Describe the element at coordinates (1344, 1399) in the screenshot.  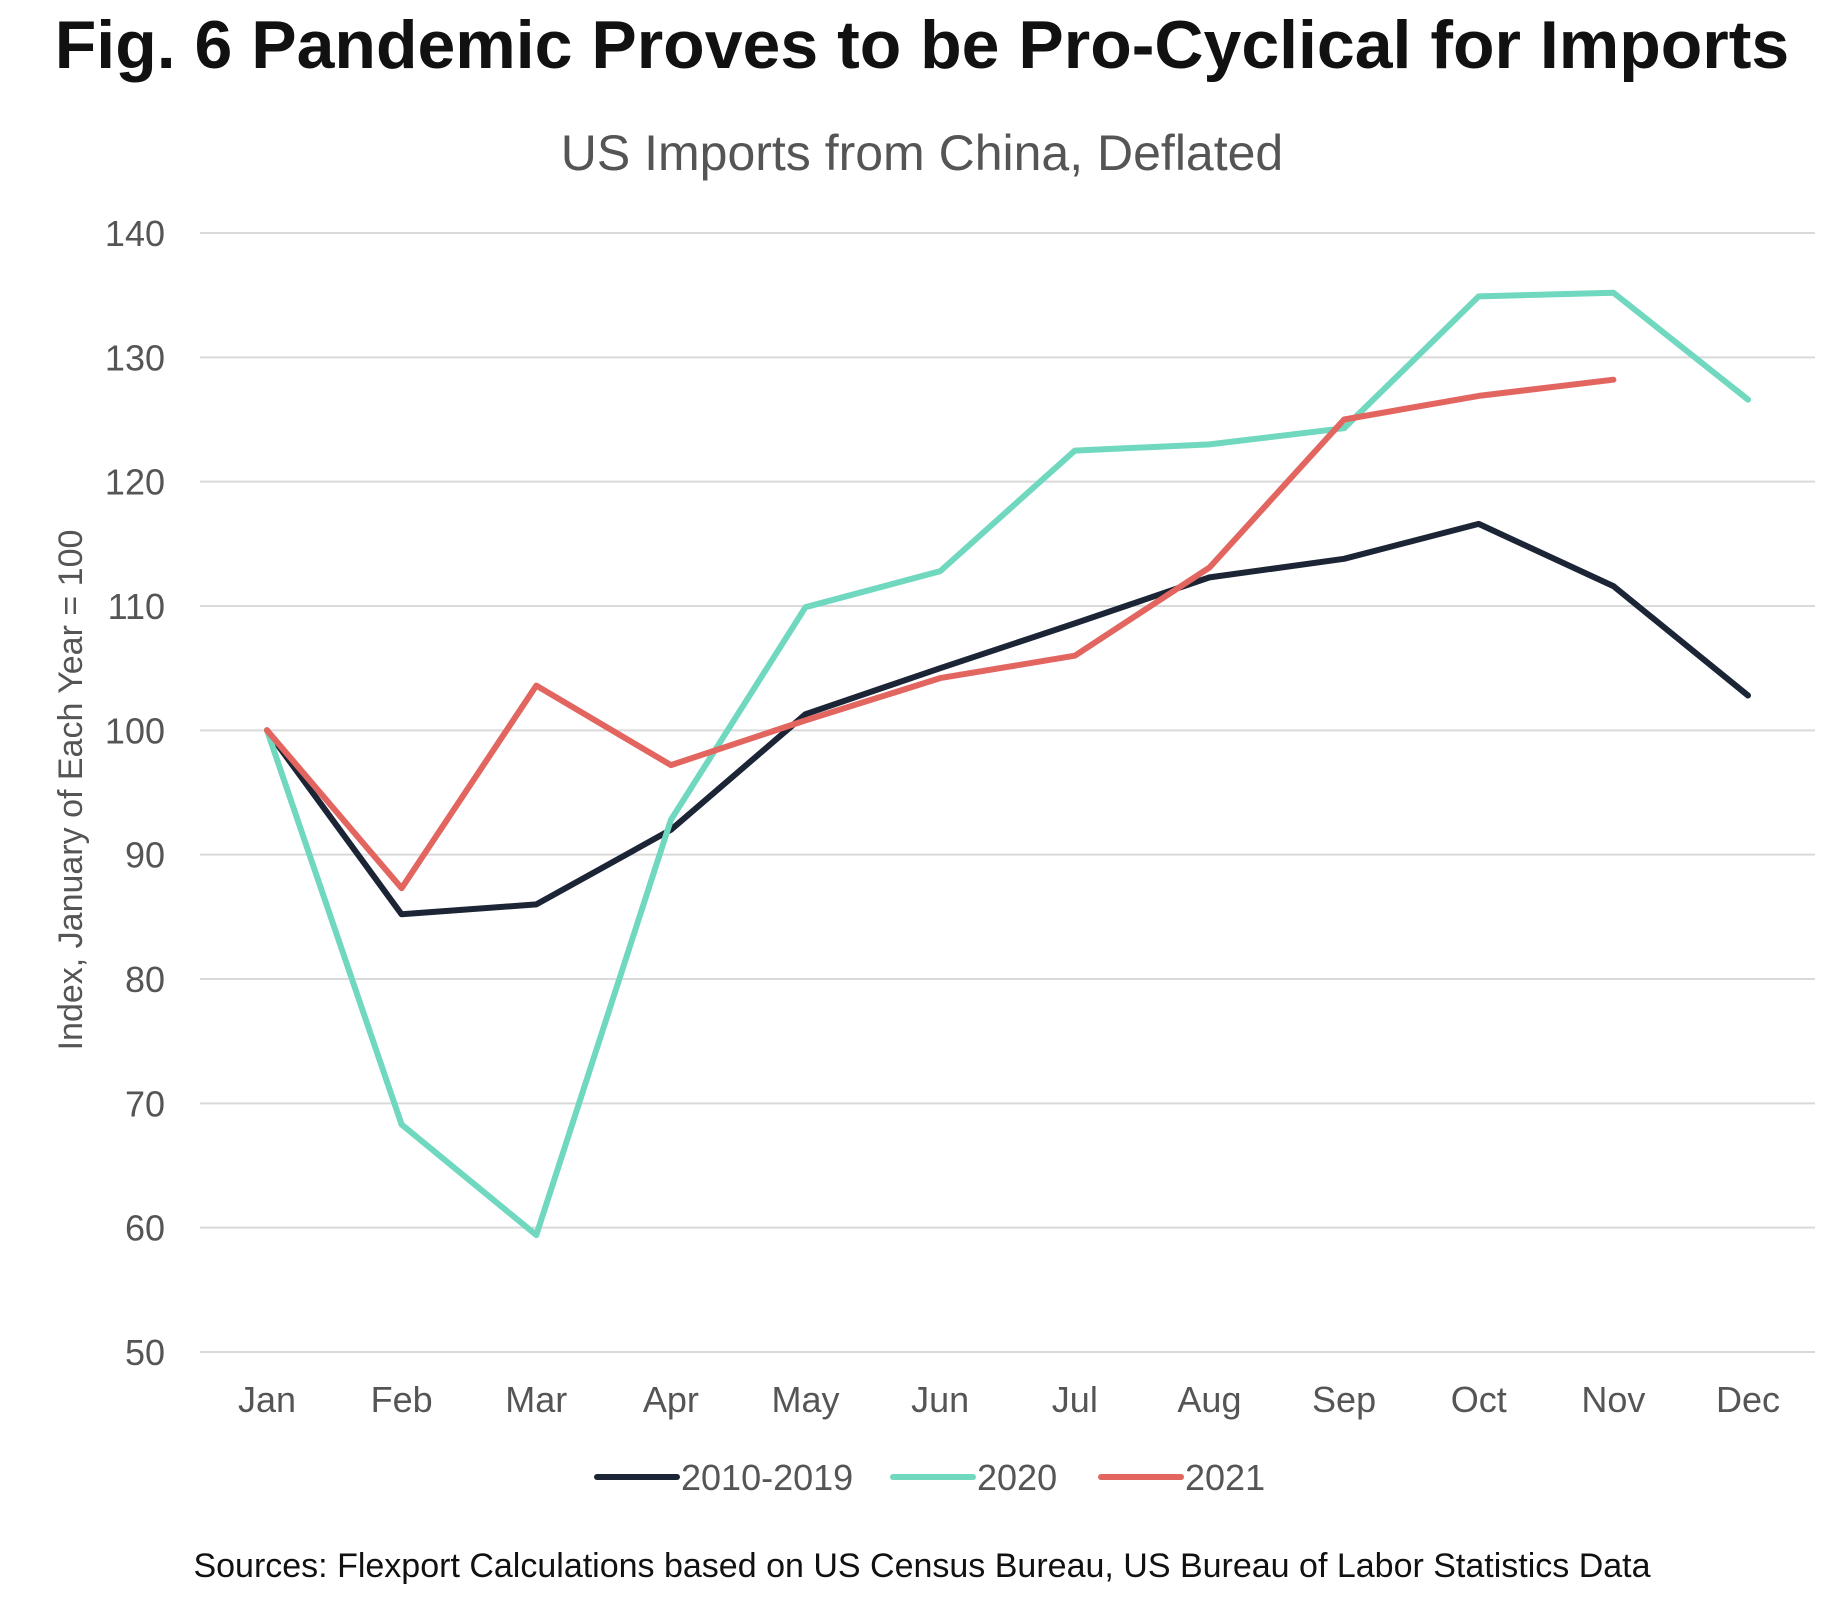
I see `x-tick-label: Sep` at that location.